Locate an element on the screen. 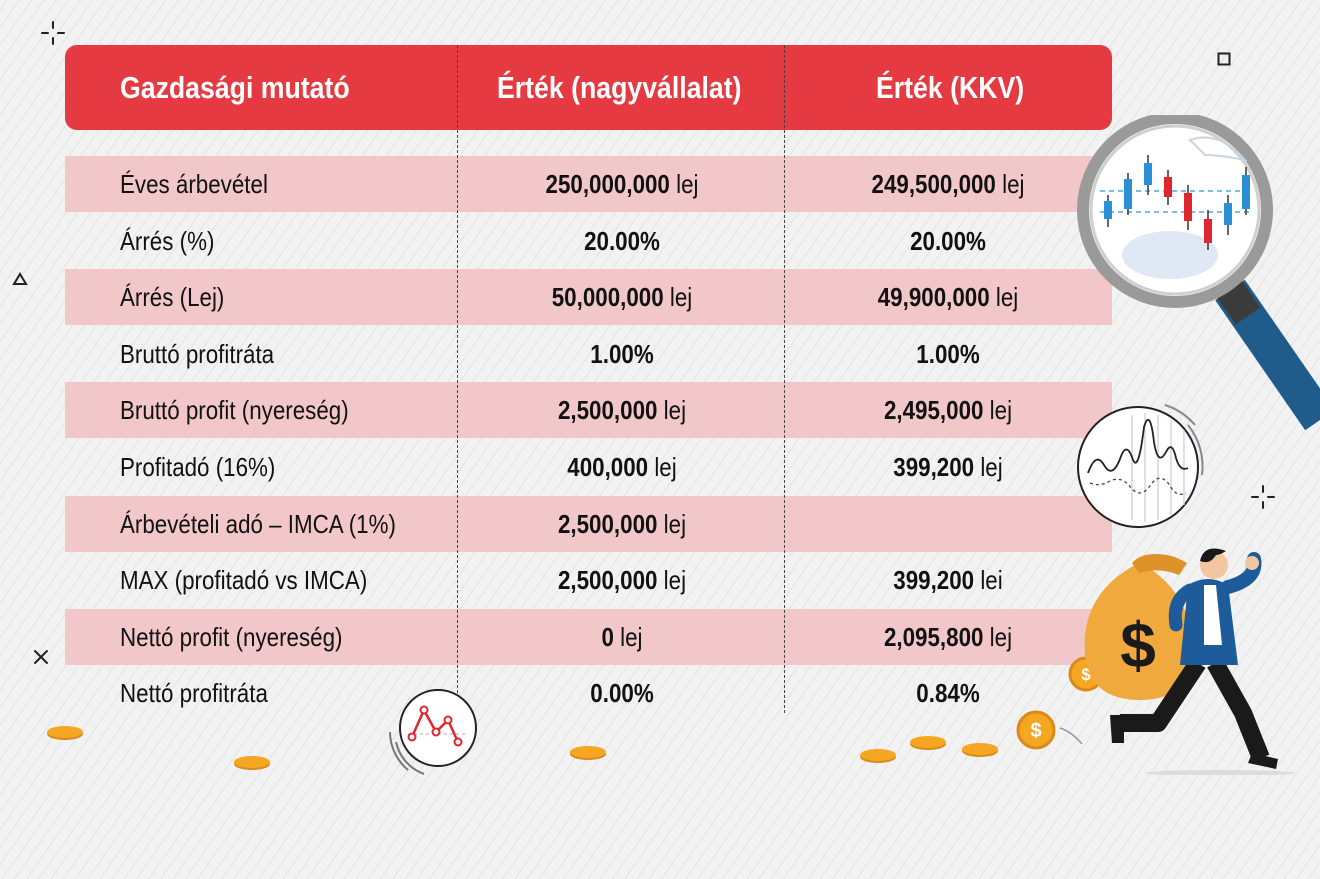 This screenshot has height=879, width=1320. sme-value: 399,200 lej is located at coordinates (947, 467).